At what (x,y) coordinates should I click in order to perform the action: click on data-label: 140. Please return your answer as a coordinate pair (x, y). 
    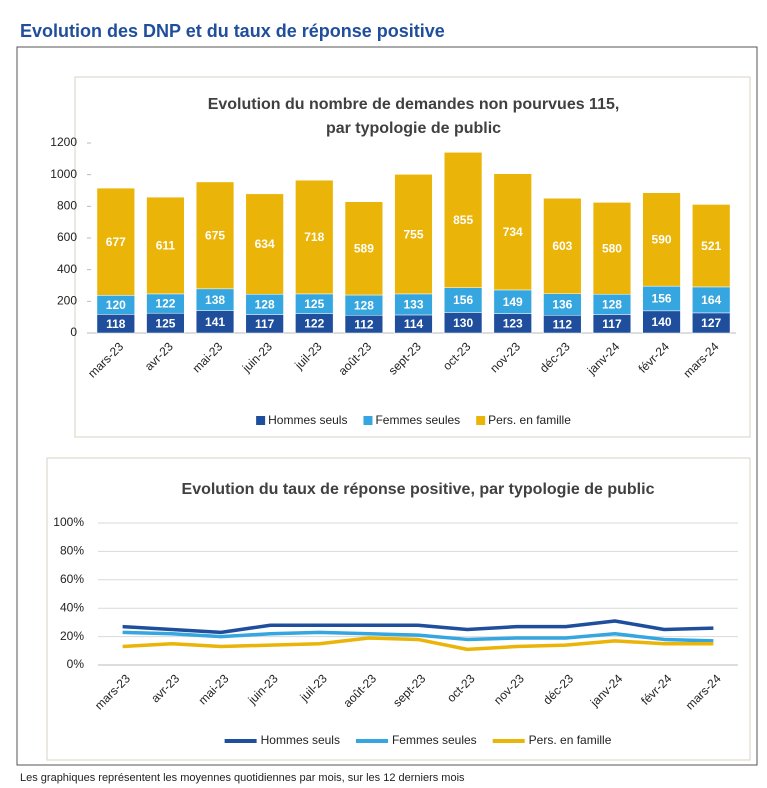
    Looking at the image, I should click on (662, 322).